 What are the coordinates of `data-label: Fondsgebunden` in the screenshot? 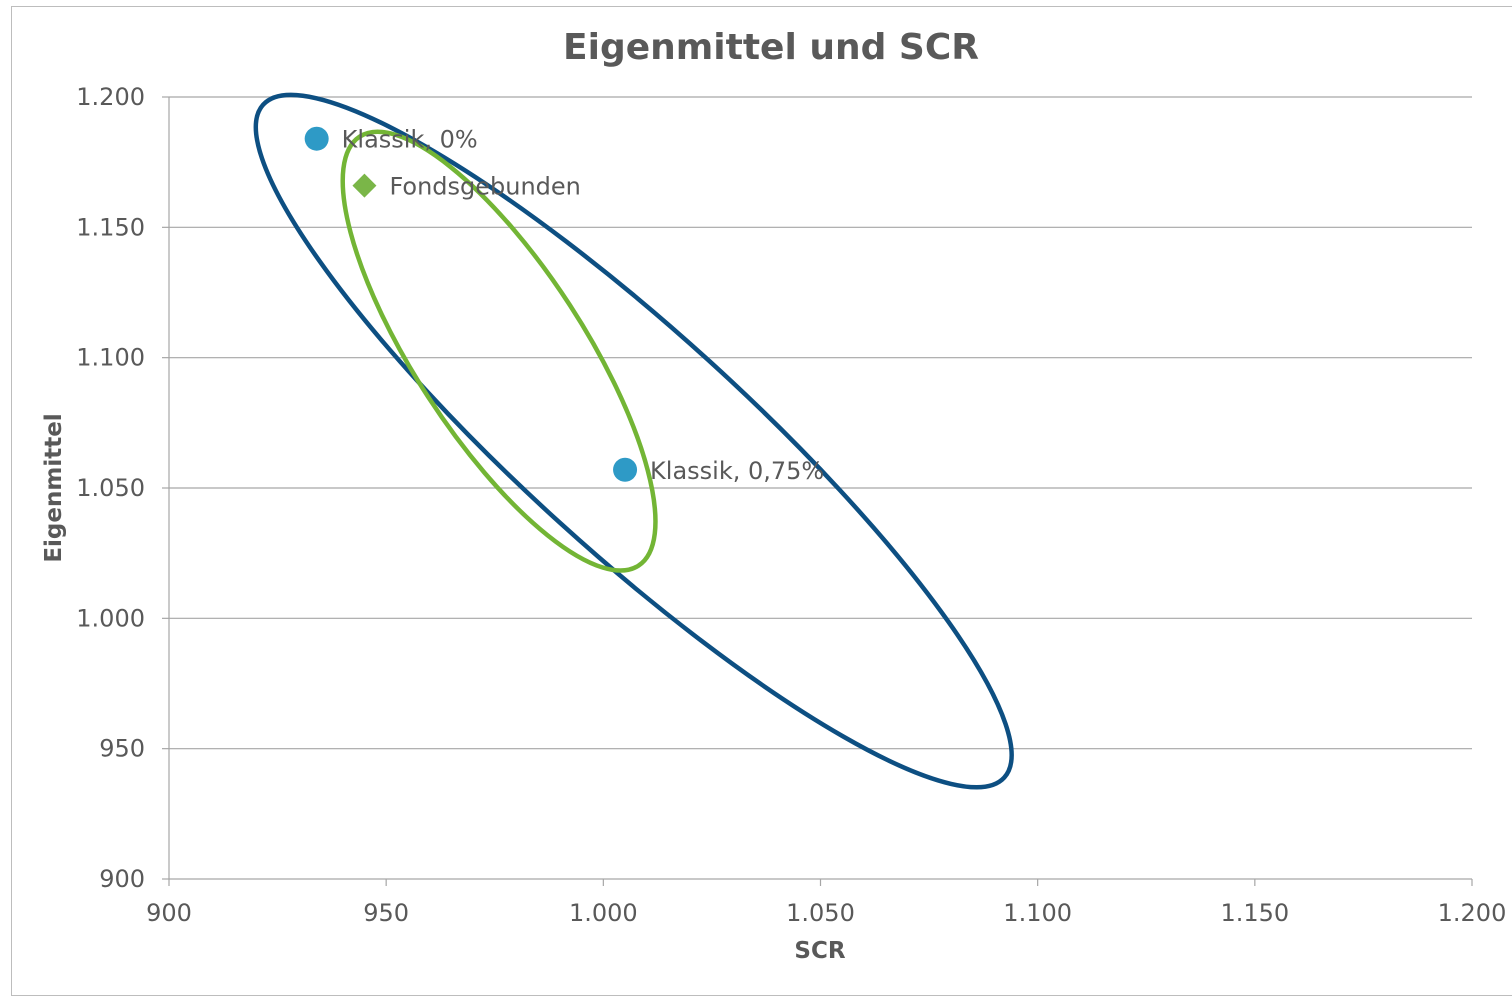 It's located at (484, 187).